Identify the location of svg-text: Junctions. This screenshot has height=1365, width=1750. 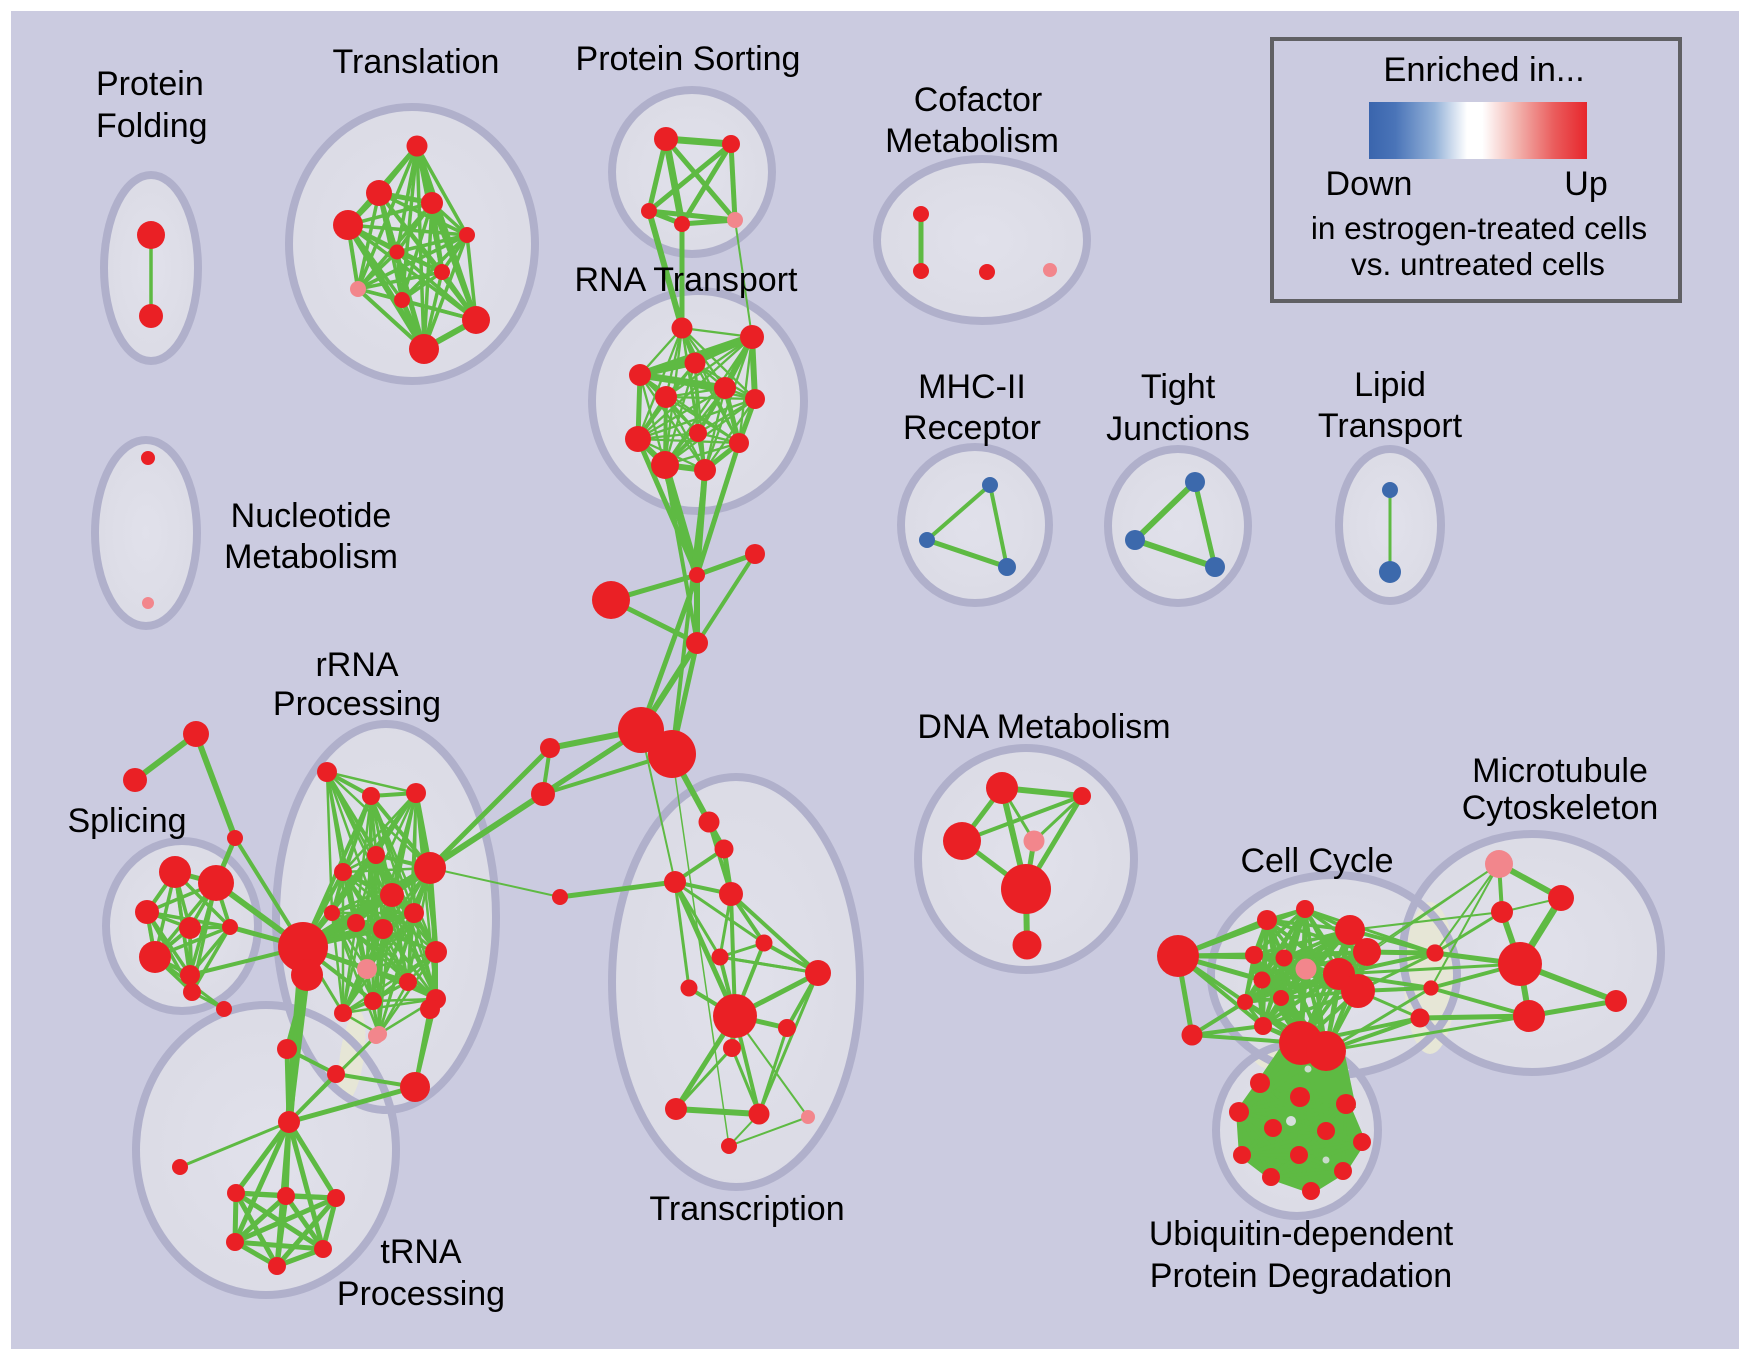
(1178, 429).